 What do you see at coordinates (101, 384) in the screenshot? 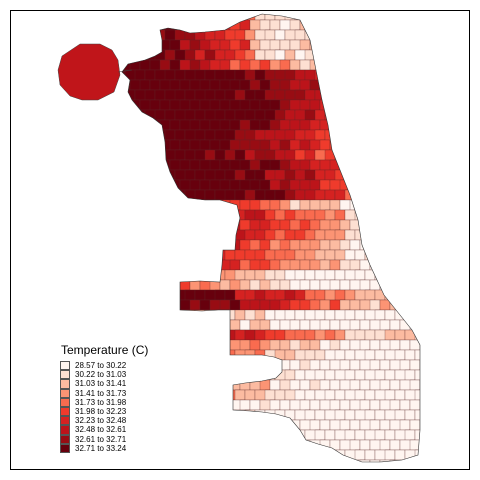
I see `legend-label: 31.03 to 31.41` at bounding box center [101, 384].